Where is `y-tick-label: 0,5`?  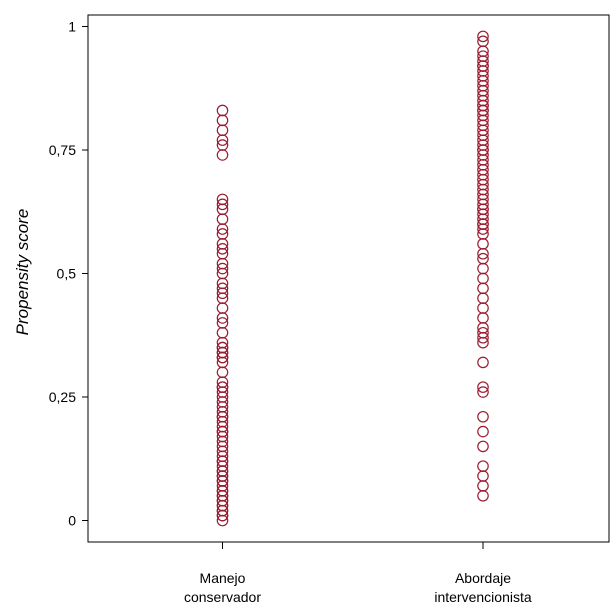 y-tick-label: 0,5 is located at coordinates (67, 274).